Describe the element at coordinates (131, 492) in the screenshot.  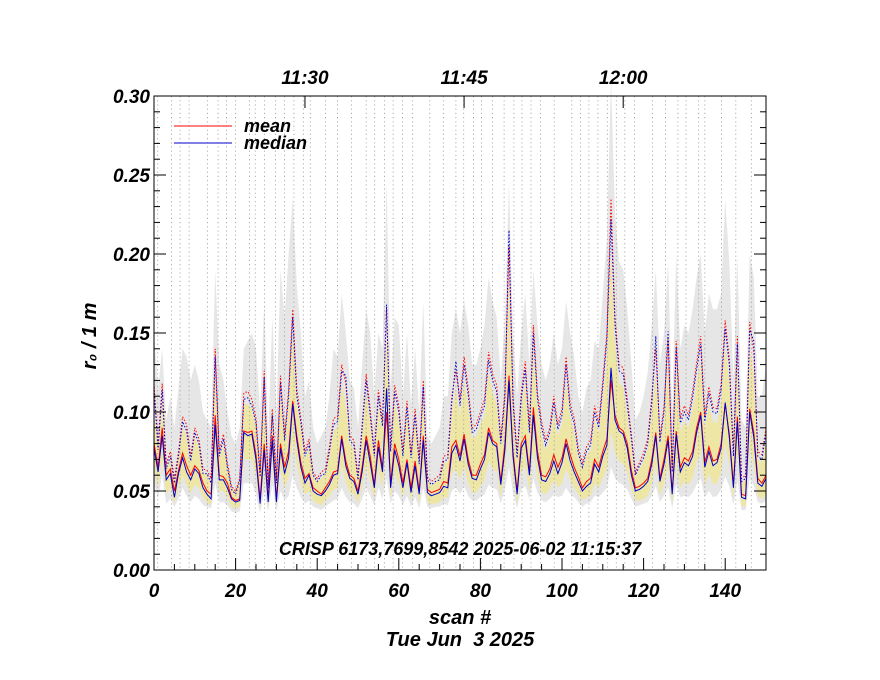
I see `y-tick-label: 0.05` at that location.